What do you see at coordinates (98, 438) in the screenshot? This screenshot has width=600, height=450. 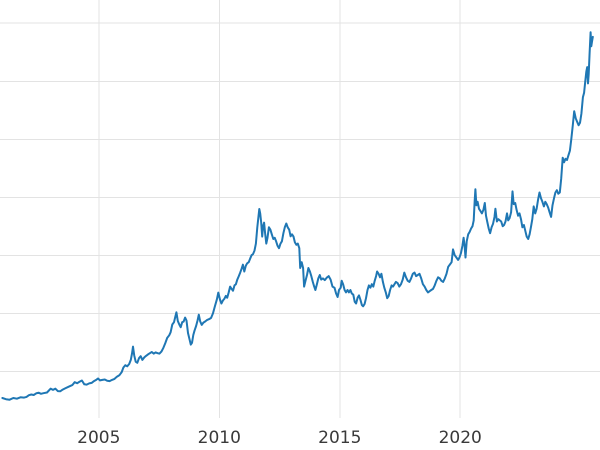 I see `x-tick-label: 2005` at bounding box center [98, 438].